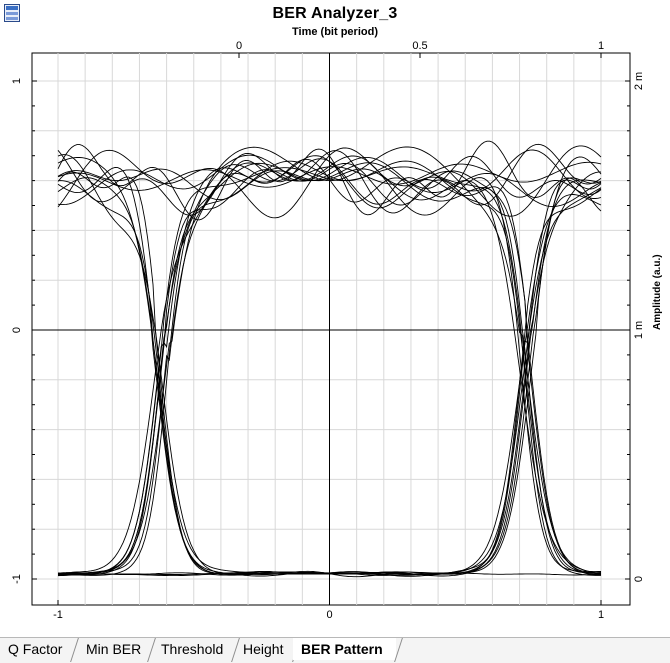 This screenshot has height=663, width=670. Describe the element at coordinates (601, 615) in the screenshot. I see `x-tick-label-bottom: 1` at that location.